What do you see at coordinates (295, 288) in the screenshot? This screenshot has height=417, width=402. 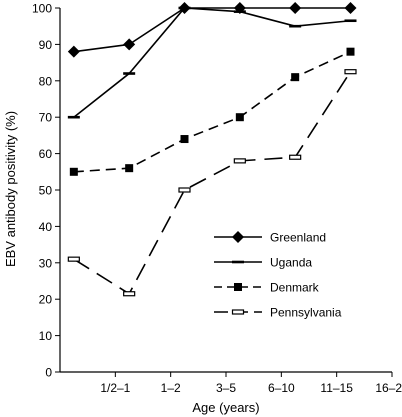 I see `legend-label: Denmark` at bounding box center [295, 288].